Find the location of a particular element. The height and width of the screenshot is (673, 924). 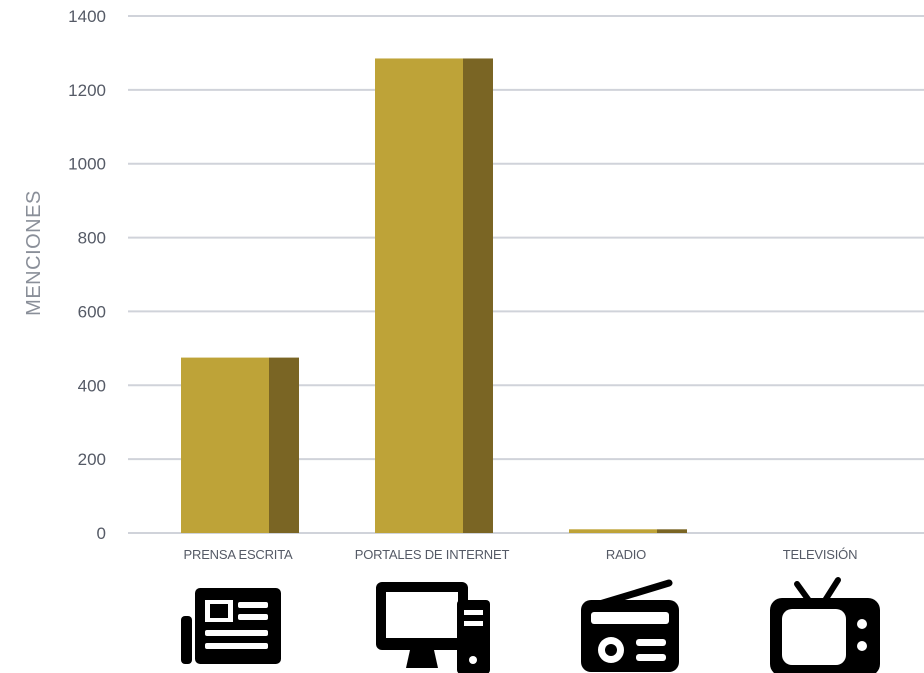

y-tick-label: 200 is located at coordinates (92, 459).